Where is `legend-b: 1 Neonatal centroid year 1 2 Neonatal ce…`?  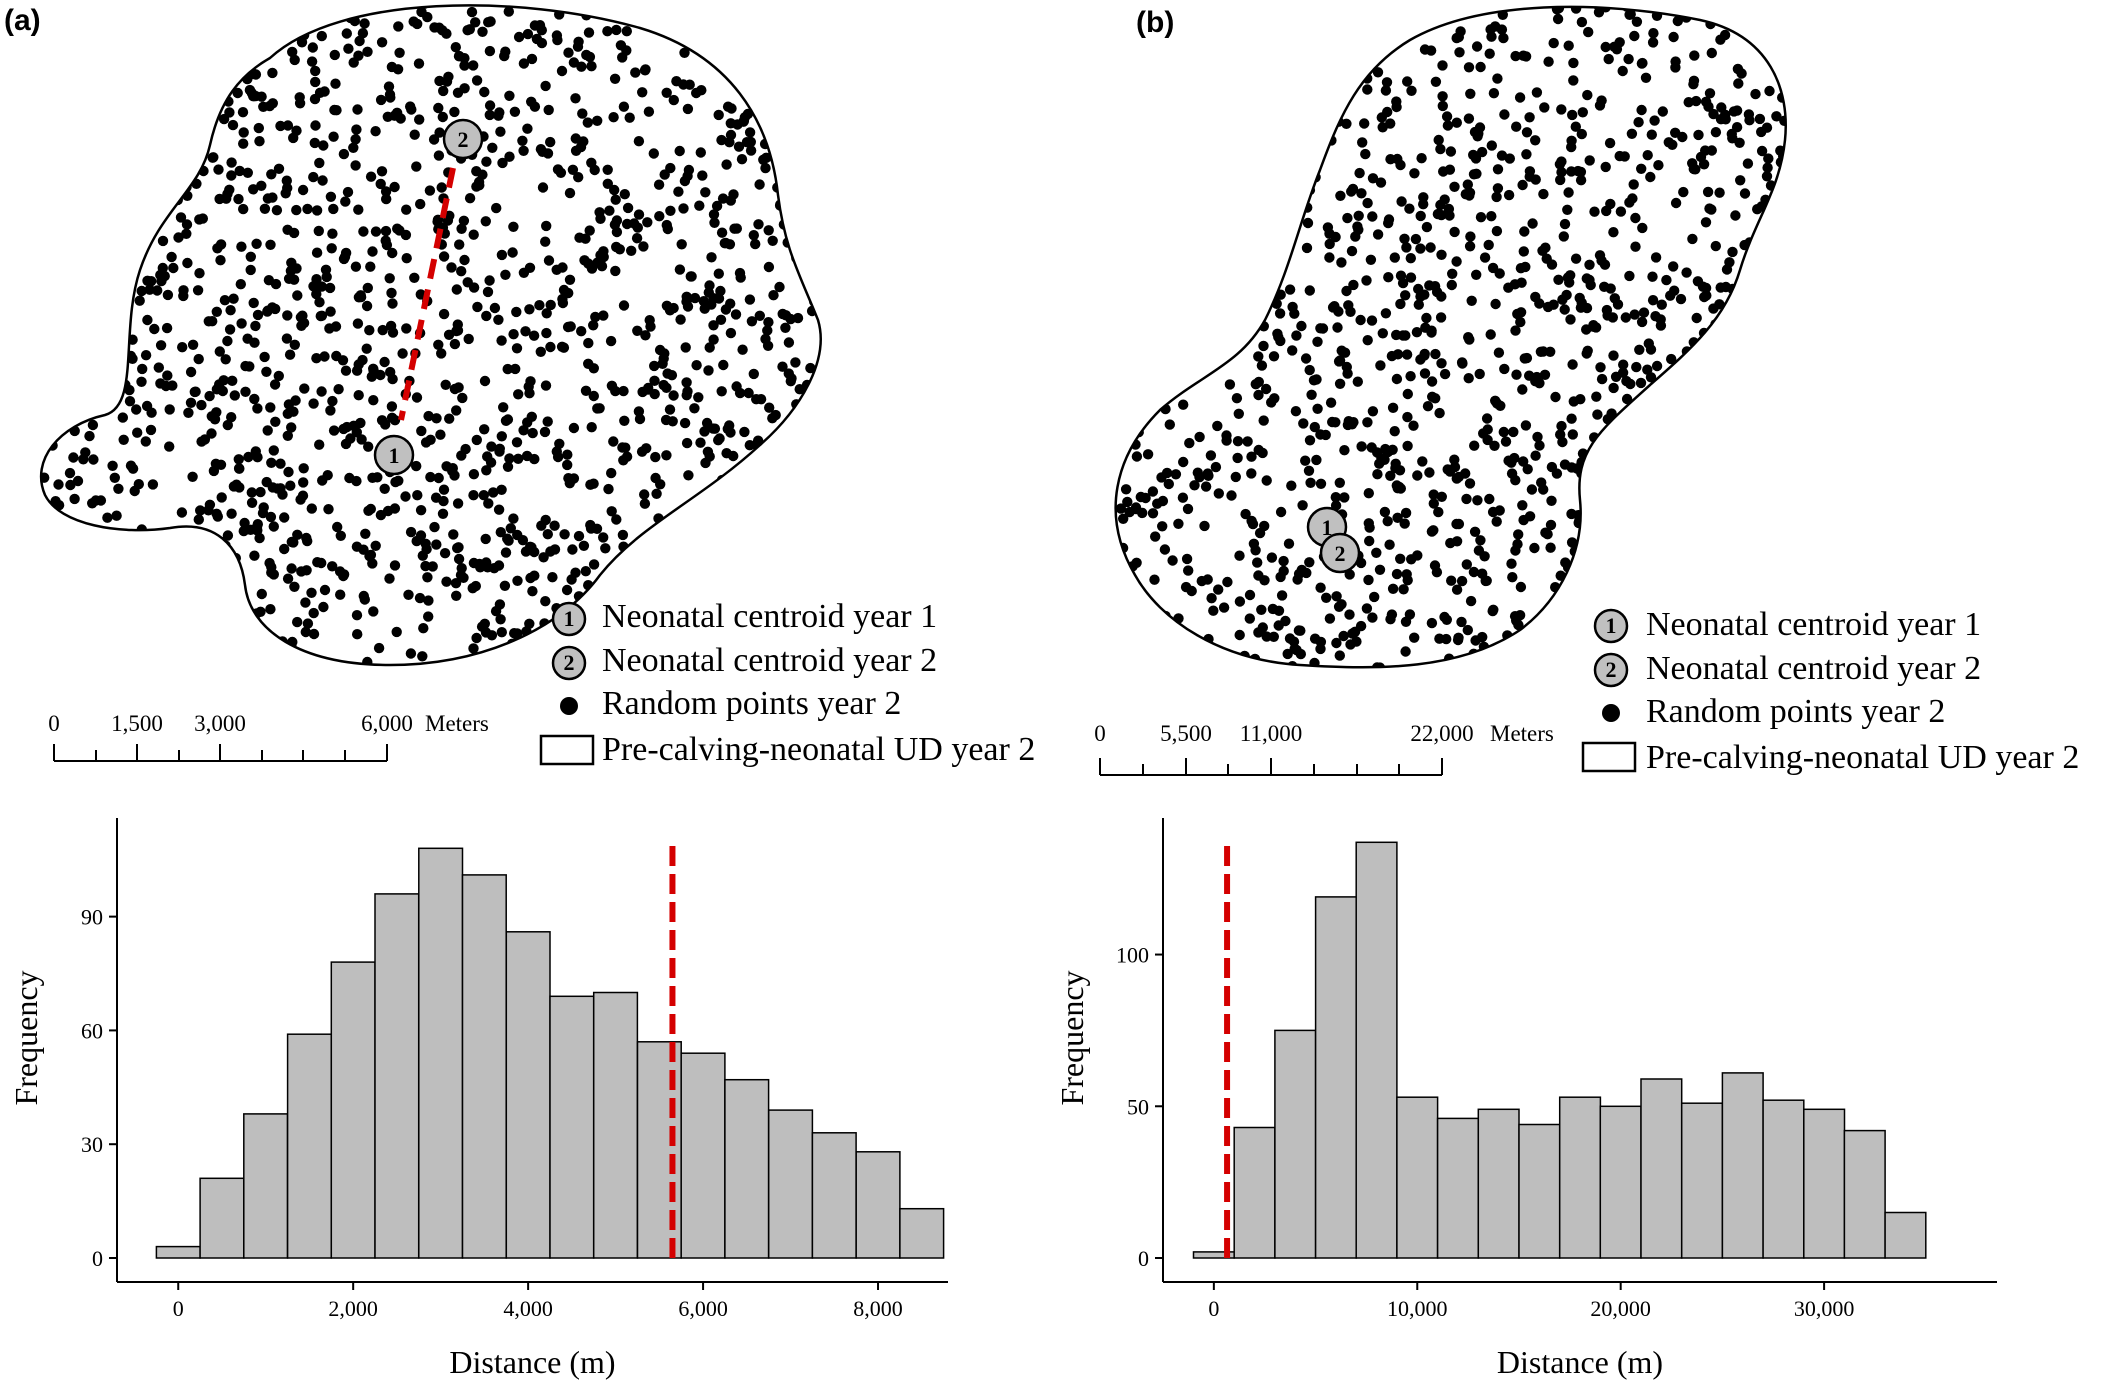
legend-b: 1 Neonatal centroid year 1 2 Neonatal ce… is located at coordinates (1830, 691).